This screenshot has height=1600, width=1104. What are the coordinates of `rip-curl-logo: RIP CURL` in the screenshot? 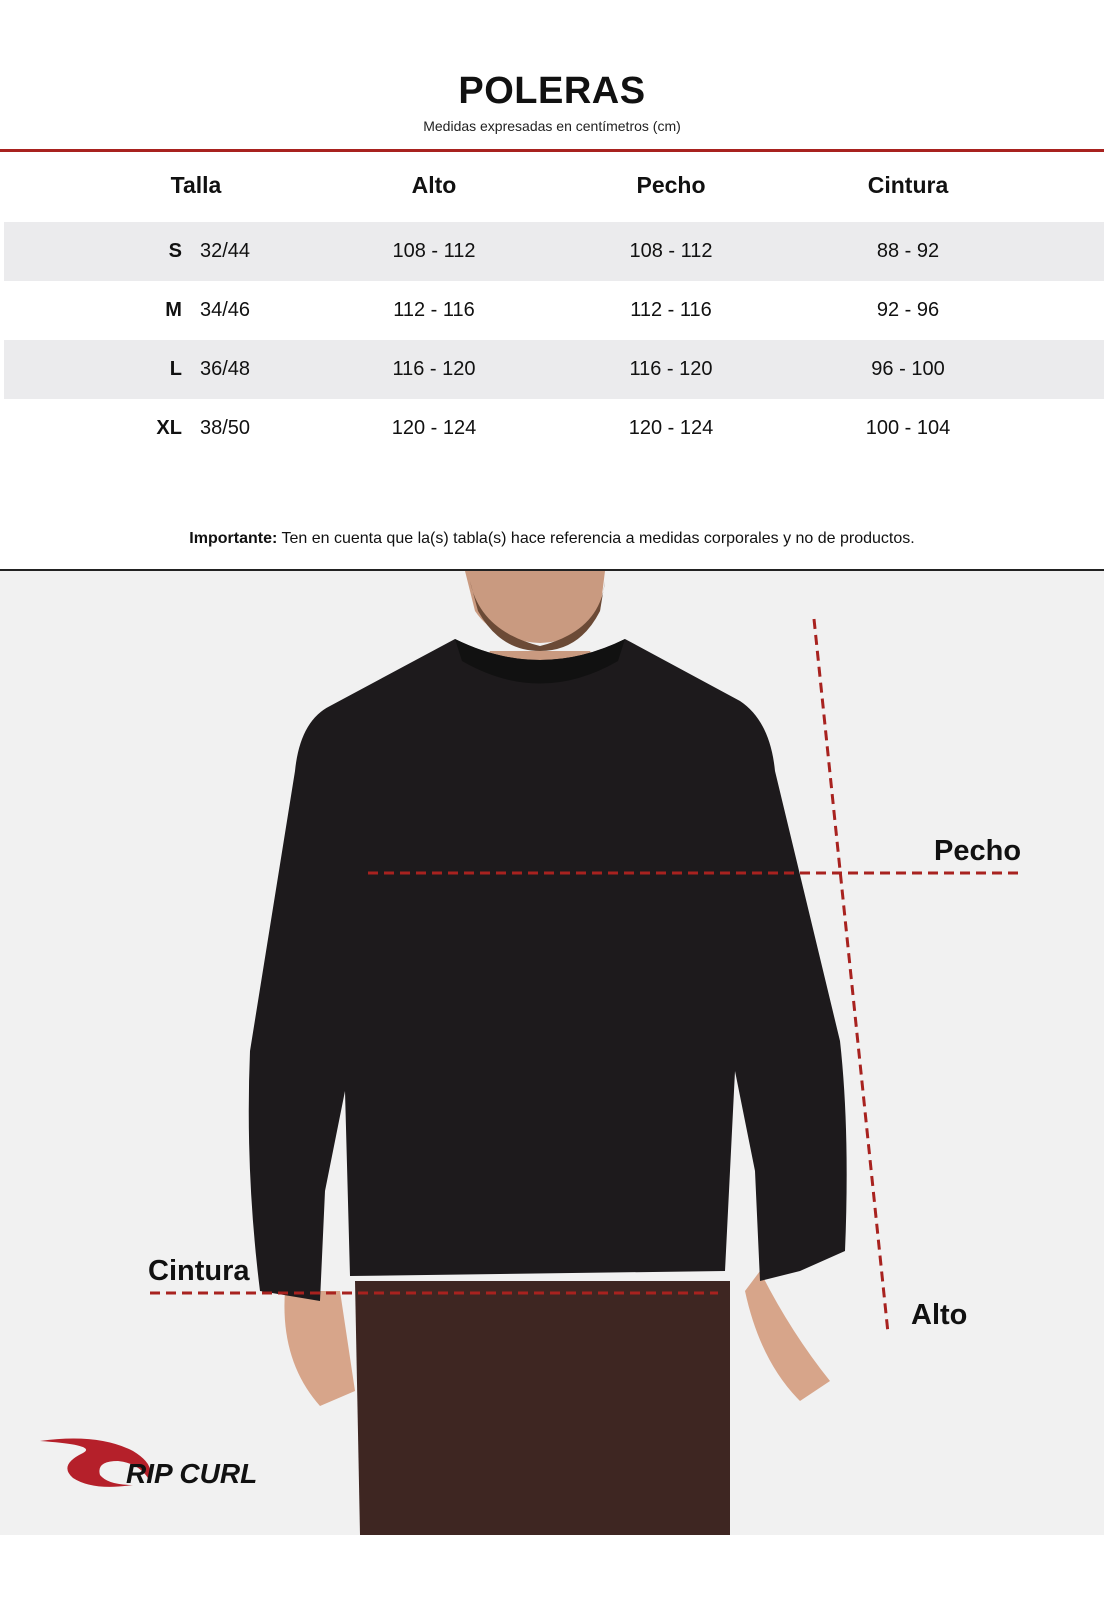 It's located at (148, 1463).